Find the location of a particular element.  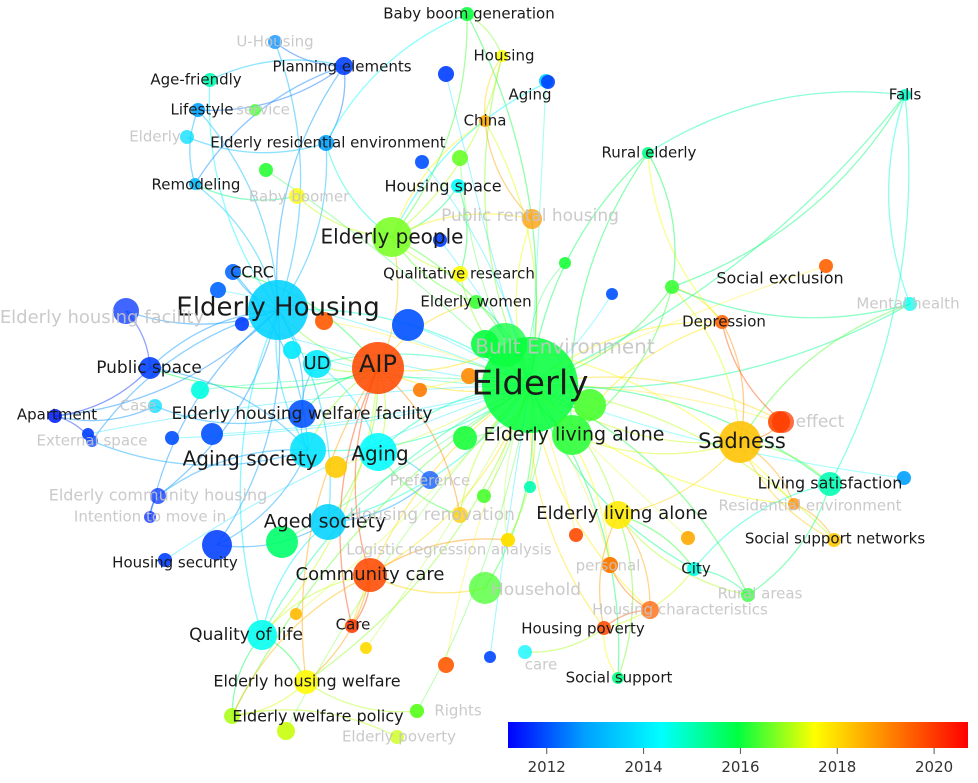

link-elderly-welfare-policy-elderly-poverty is located at coordinates (314, 723).